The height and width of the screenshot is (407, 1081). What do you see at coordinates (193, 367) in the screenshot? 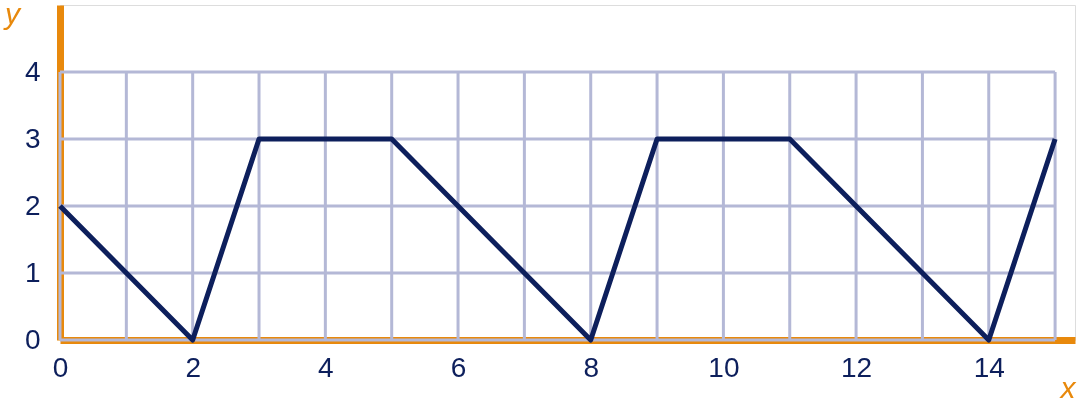
I see `x-tick-label: 2` at bounding box center [193, 367].